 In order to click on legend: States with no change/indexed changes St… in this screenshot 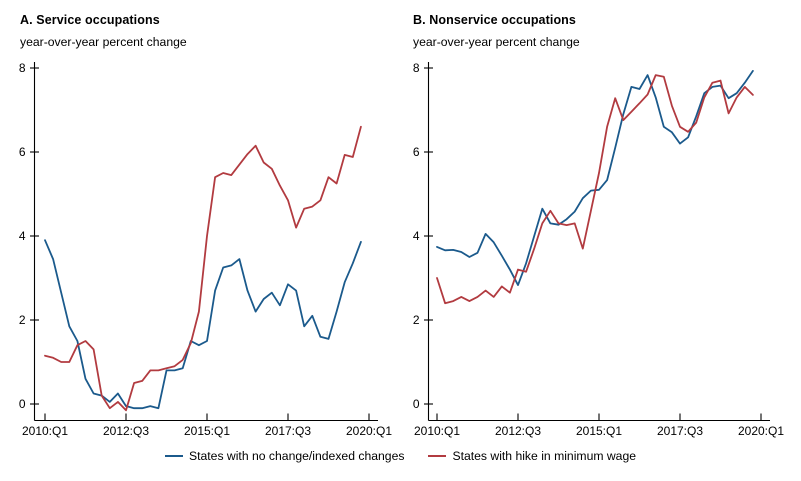, I will do `click(400, 456)`.